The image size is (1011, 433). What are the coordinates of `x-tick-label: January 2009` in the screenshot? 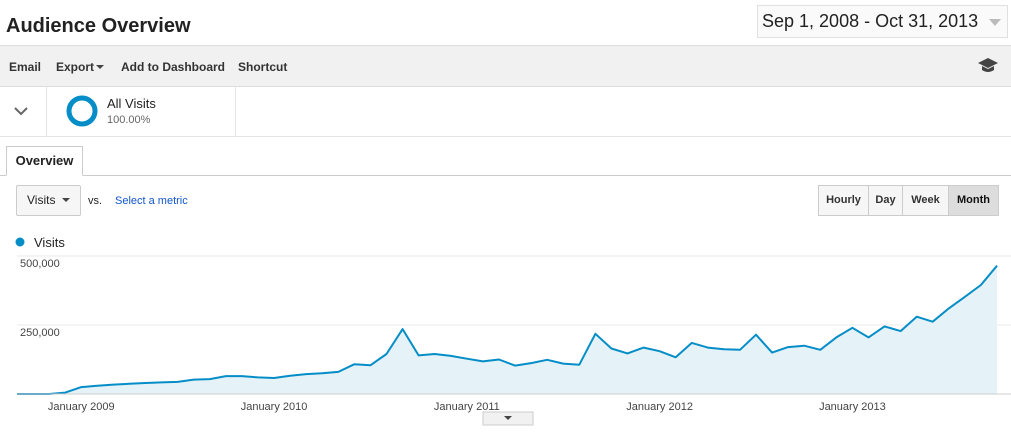 It's located at (81, 407).